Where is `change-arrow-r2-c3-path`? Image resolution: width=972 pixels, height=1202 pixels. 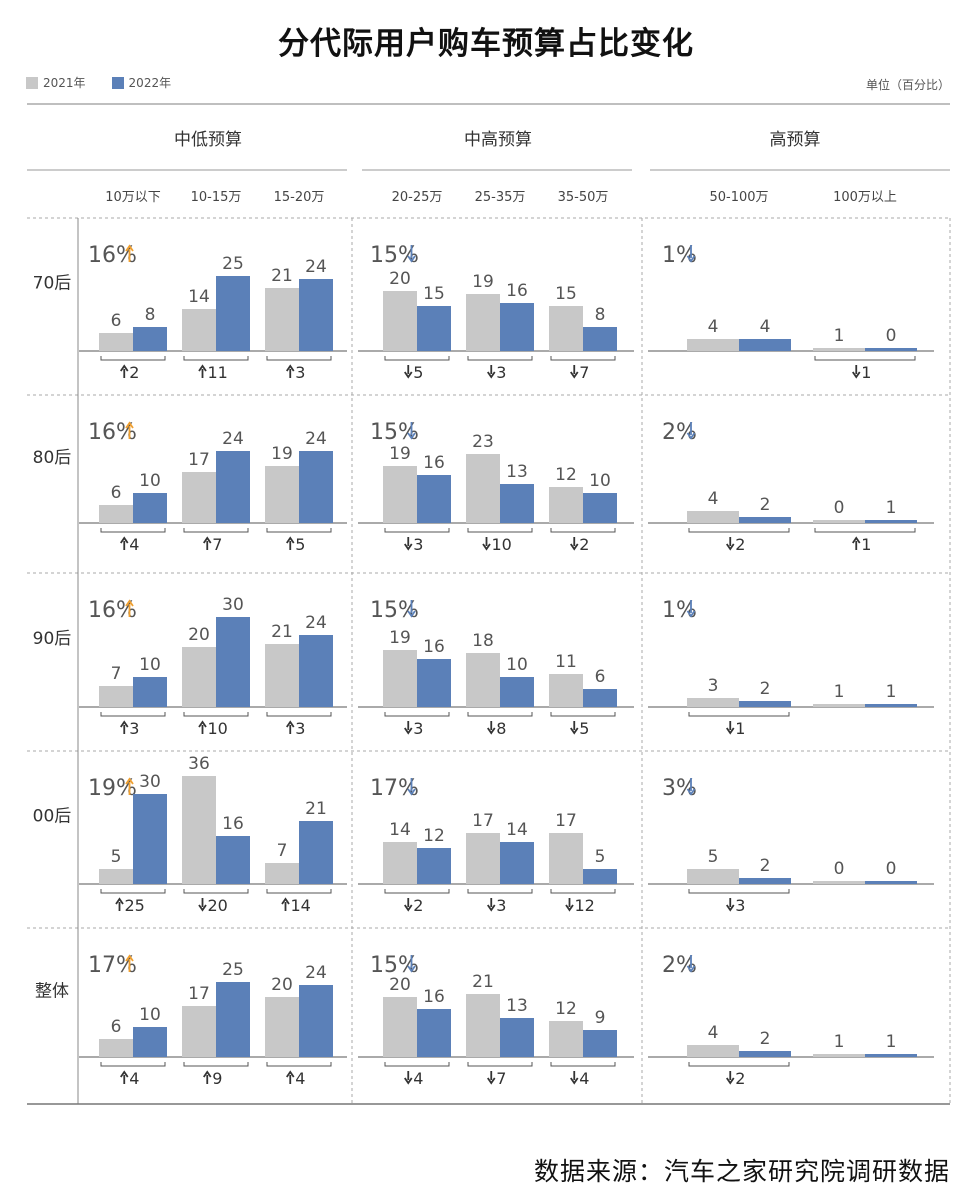 change-arrow-r2-c3-path is located at coordinates (290, 543).